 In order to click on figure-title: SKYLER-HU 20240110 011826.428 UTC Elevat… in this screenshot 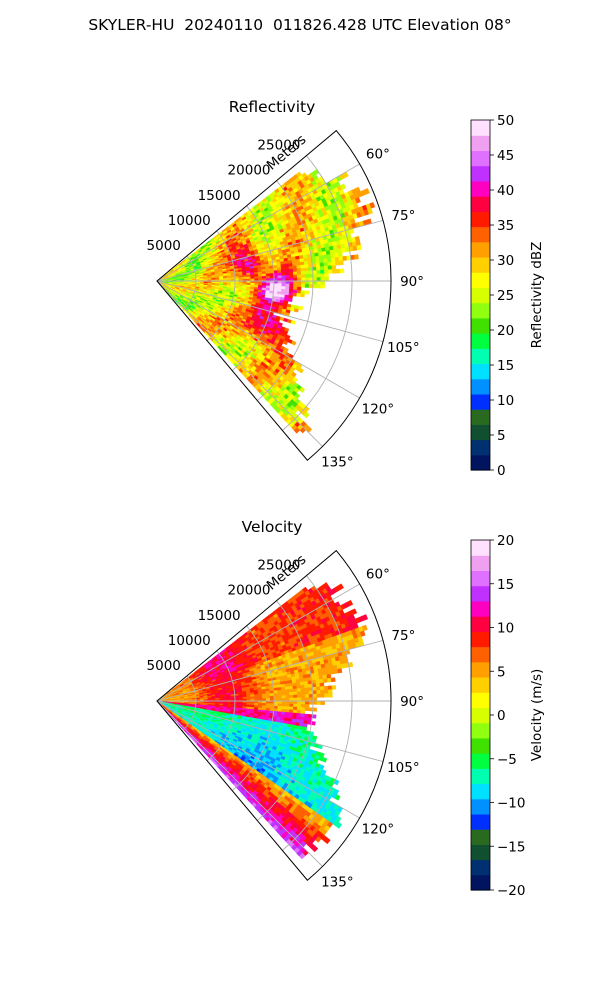, I will do `click(300, 25)`.